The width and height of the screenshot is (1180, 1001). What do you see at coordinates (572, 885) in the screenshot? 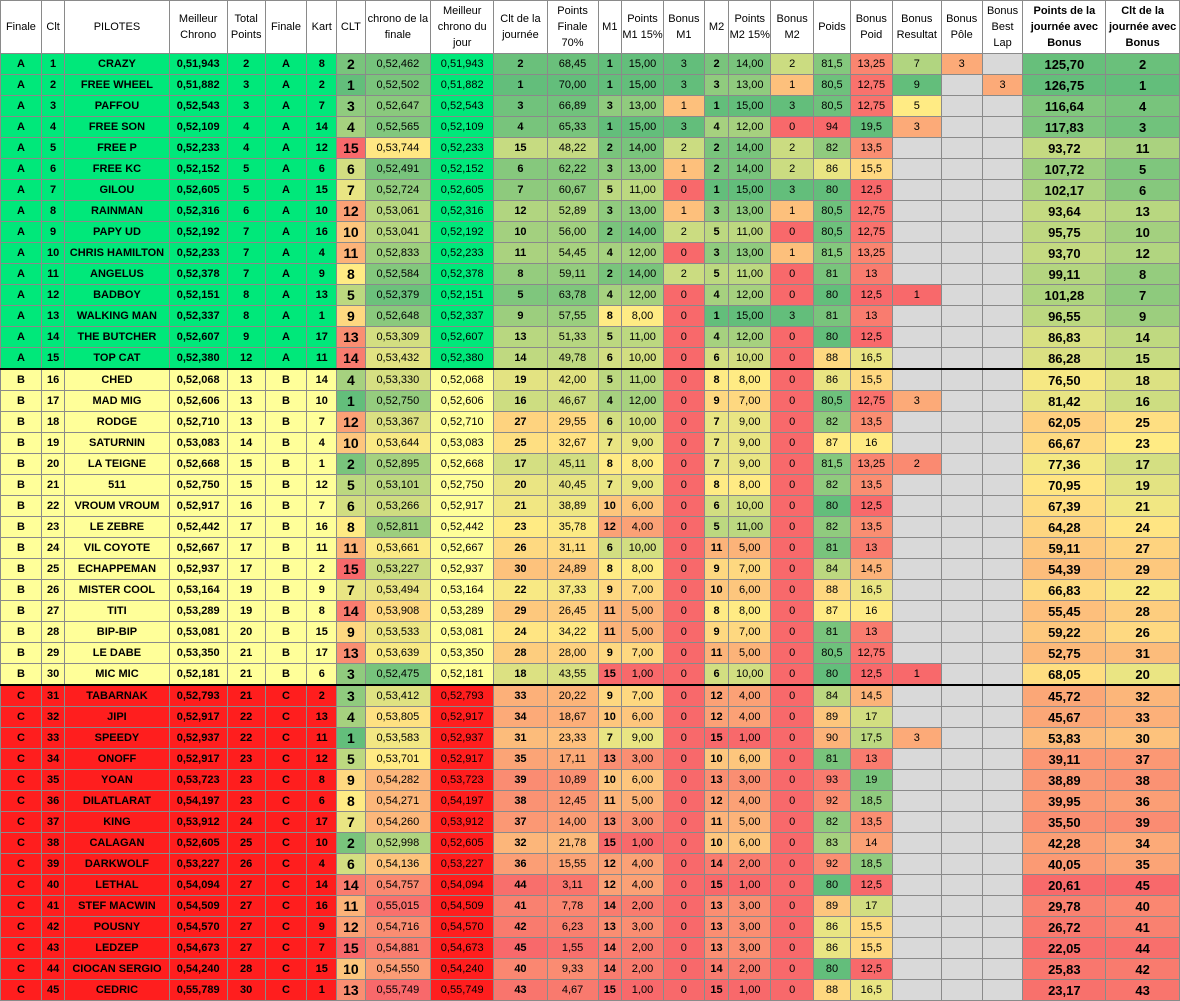
I see `table-cell: 3,11` at bounding box center [572, 885].